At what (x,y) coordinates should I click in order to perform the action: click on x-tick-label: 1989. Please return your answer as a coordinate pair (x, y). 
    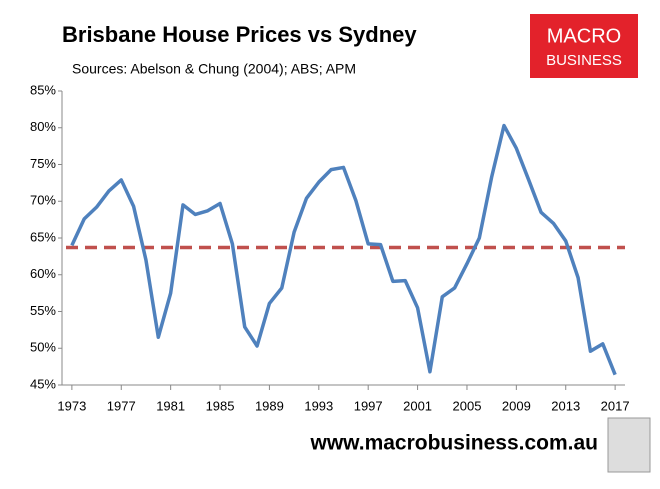
    Looking at the image, I should click on (269, 405).